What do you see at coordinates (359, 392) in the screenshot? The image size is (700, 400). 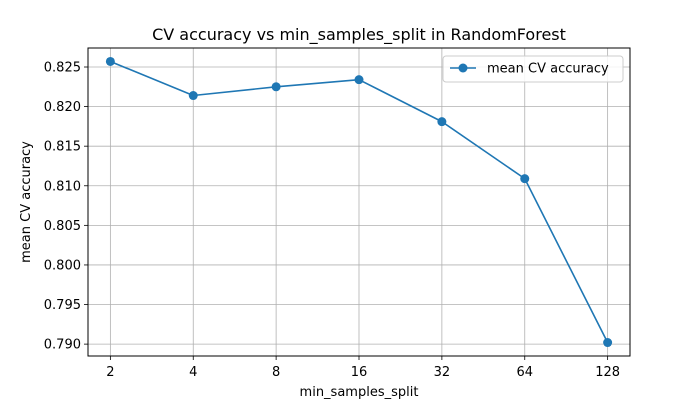 I see `x-axis-label: min_samples_split` at bounding box center [359, 392].